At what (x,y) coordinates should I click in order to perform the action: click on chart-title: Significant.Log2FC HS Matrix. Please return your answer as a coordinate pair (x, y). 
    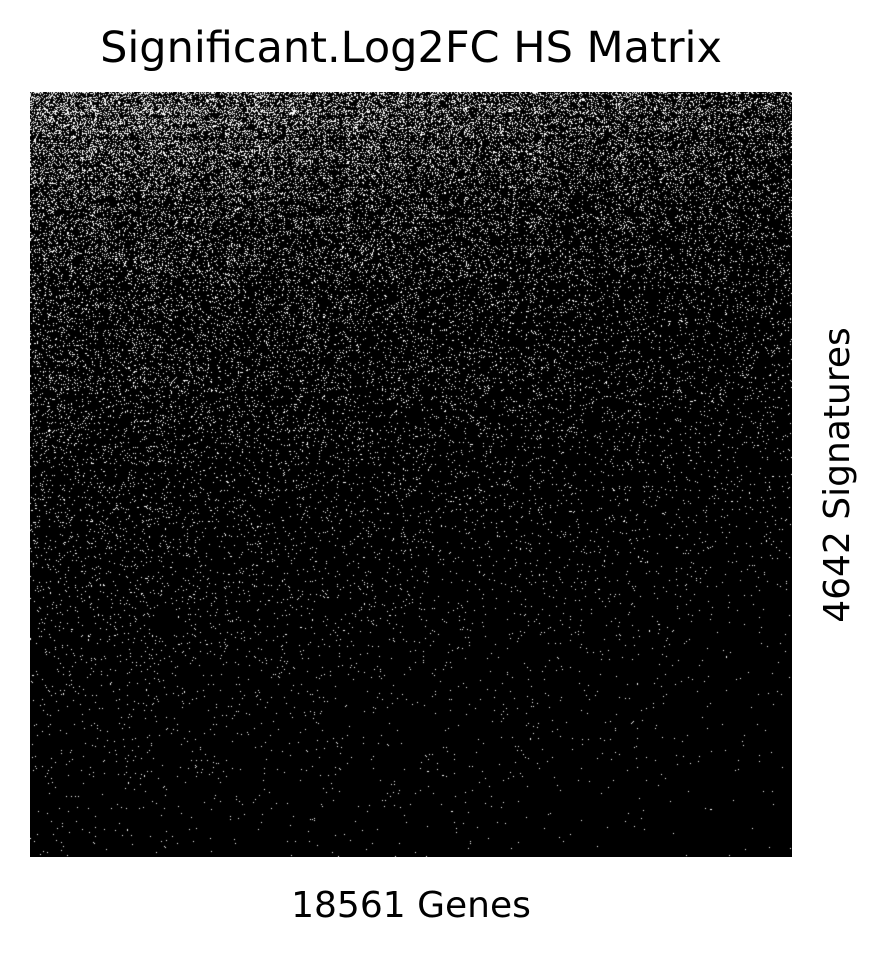
    Looking at the image, I should click on (411, 48).